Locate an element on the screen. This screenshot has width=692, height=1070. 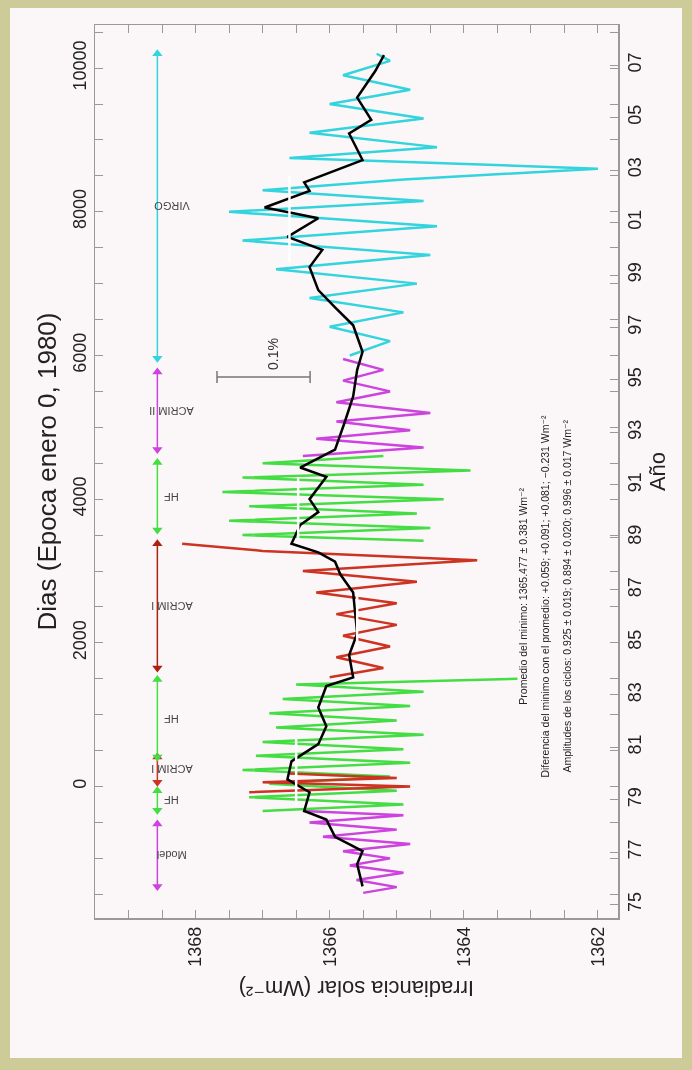
y-tick-label: 6000 is located at coordinates (80, 352).